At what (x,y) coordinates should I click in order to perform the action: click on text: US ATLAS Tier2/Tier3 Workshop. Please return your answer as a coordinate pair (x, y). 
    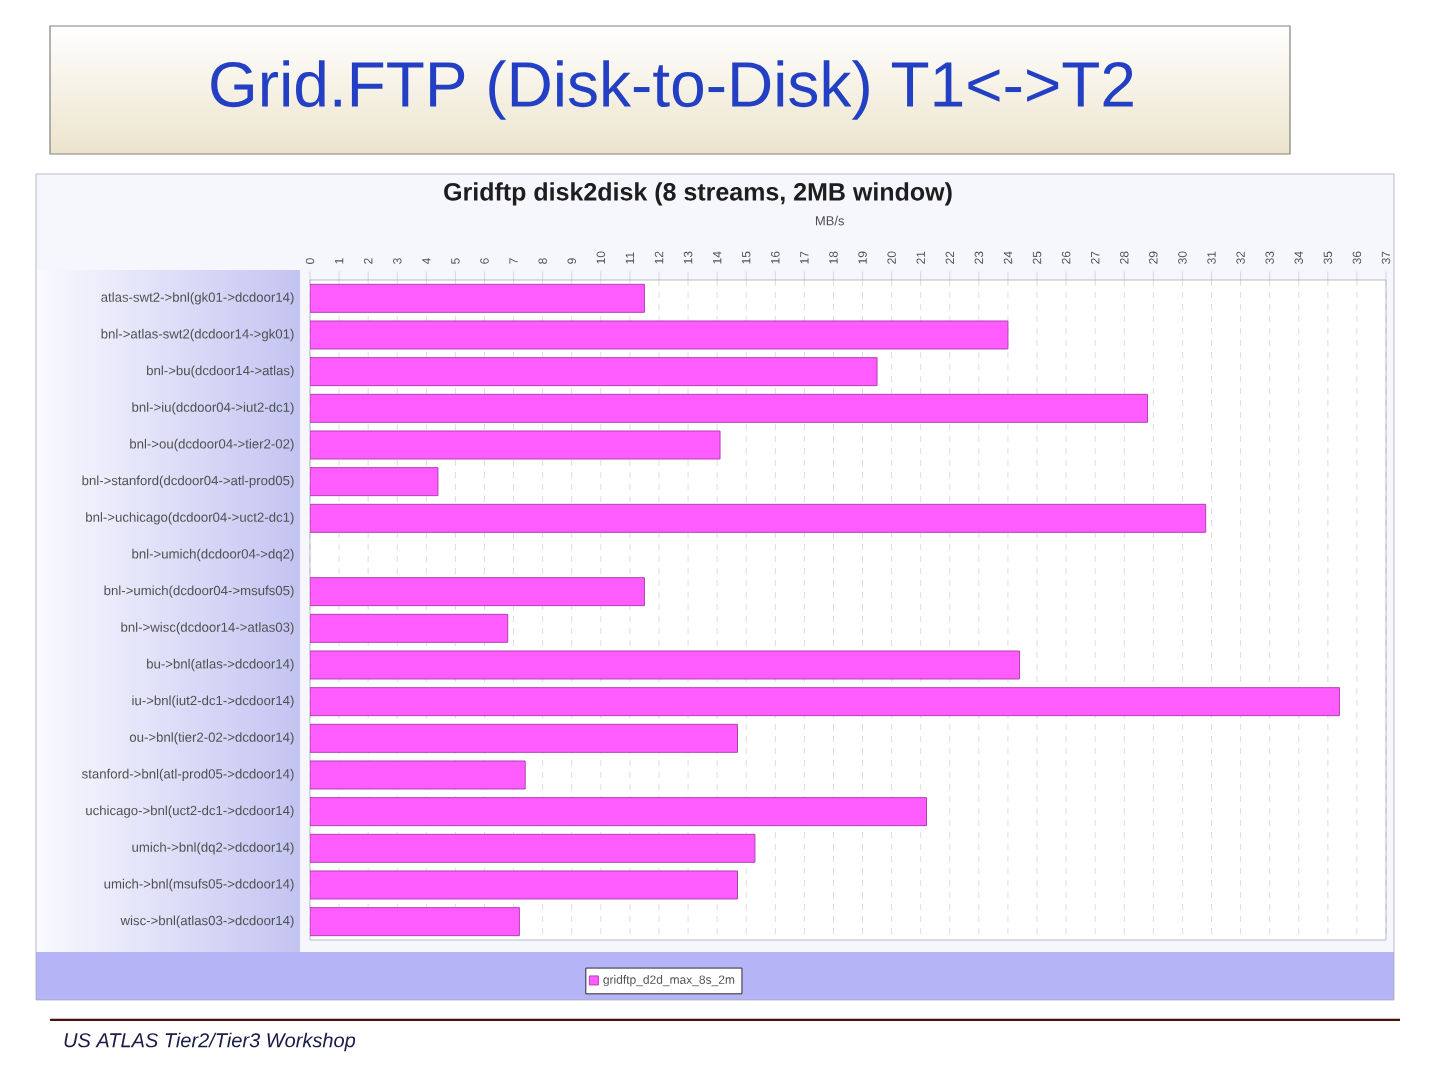
    Looking at the image, I should click on (210, 1042).